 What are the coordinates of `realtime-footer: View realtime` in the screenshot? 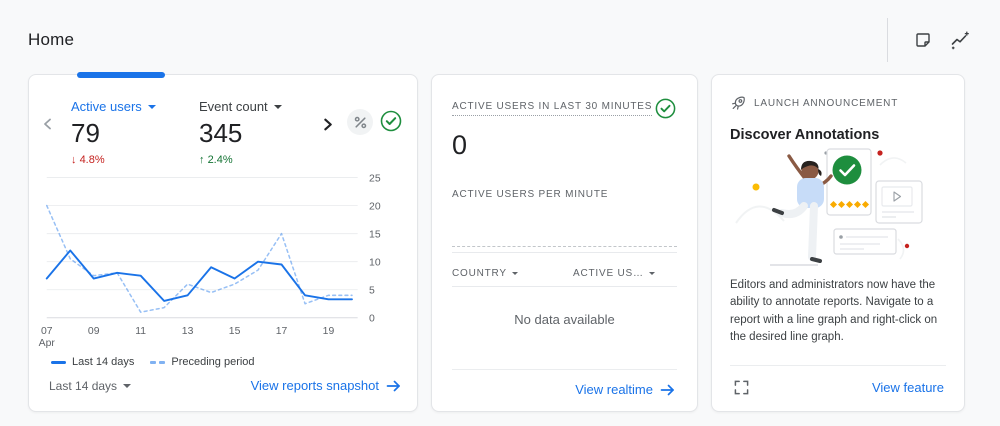 It's located at (564, 390).